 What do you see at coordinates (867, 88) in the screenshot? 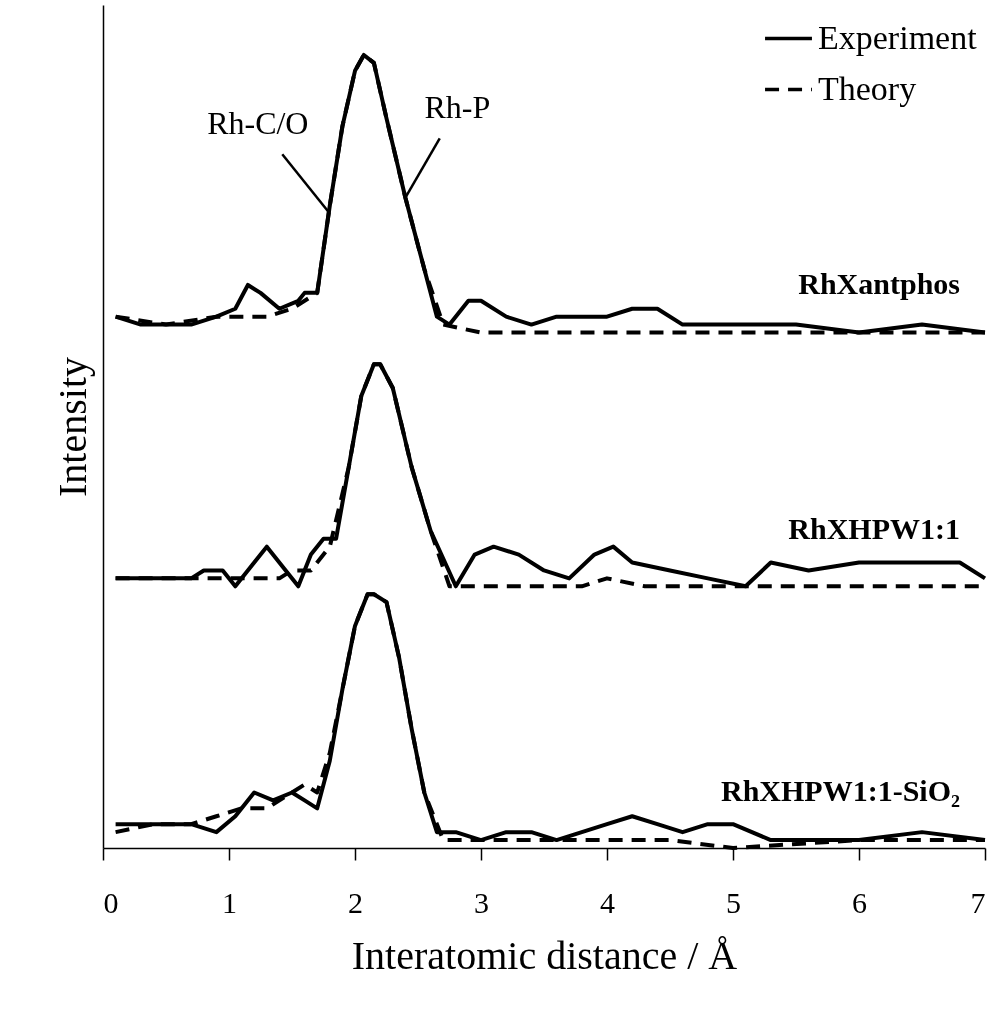
I see `legend-label: Theory` at bounding box center [867, 88].